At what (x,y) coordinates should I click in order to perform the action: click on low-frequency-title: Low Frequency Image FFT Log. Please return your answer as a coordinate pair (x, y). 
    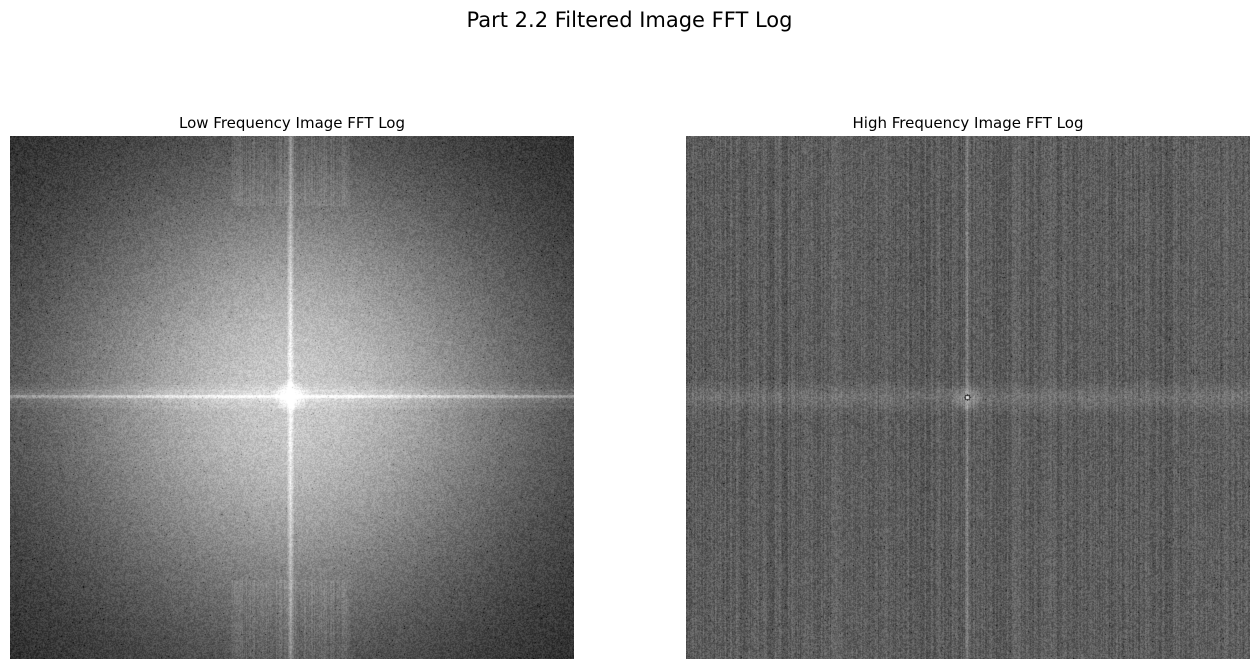
    Looking at the image, I should click on (292, 123).